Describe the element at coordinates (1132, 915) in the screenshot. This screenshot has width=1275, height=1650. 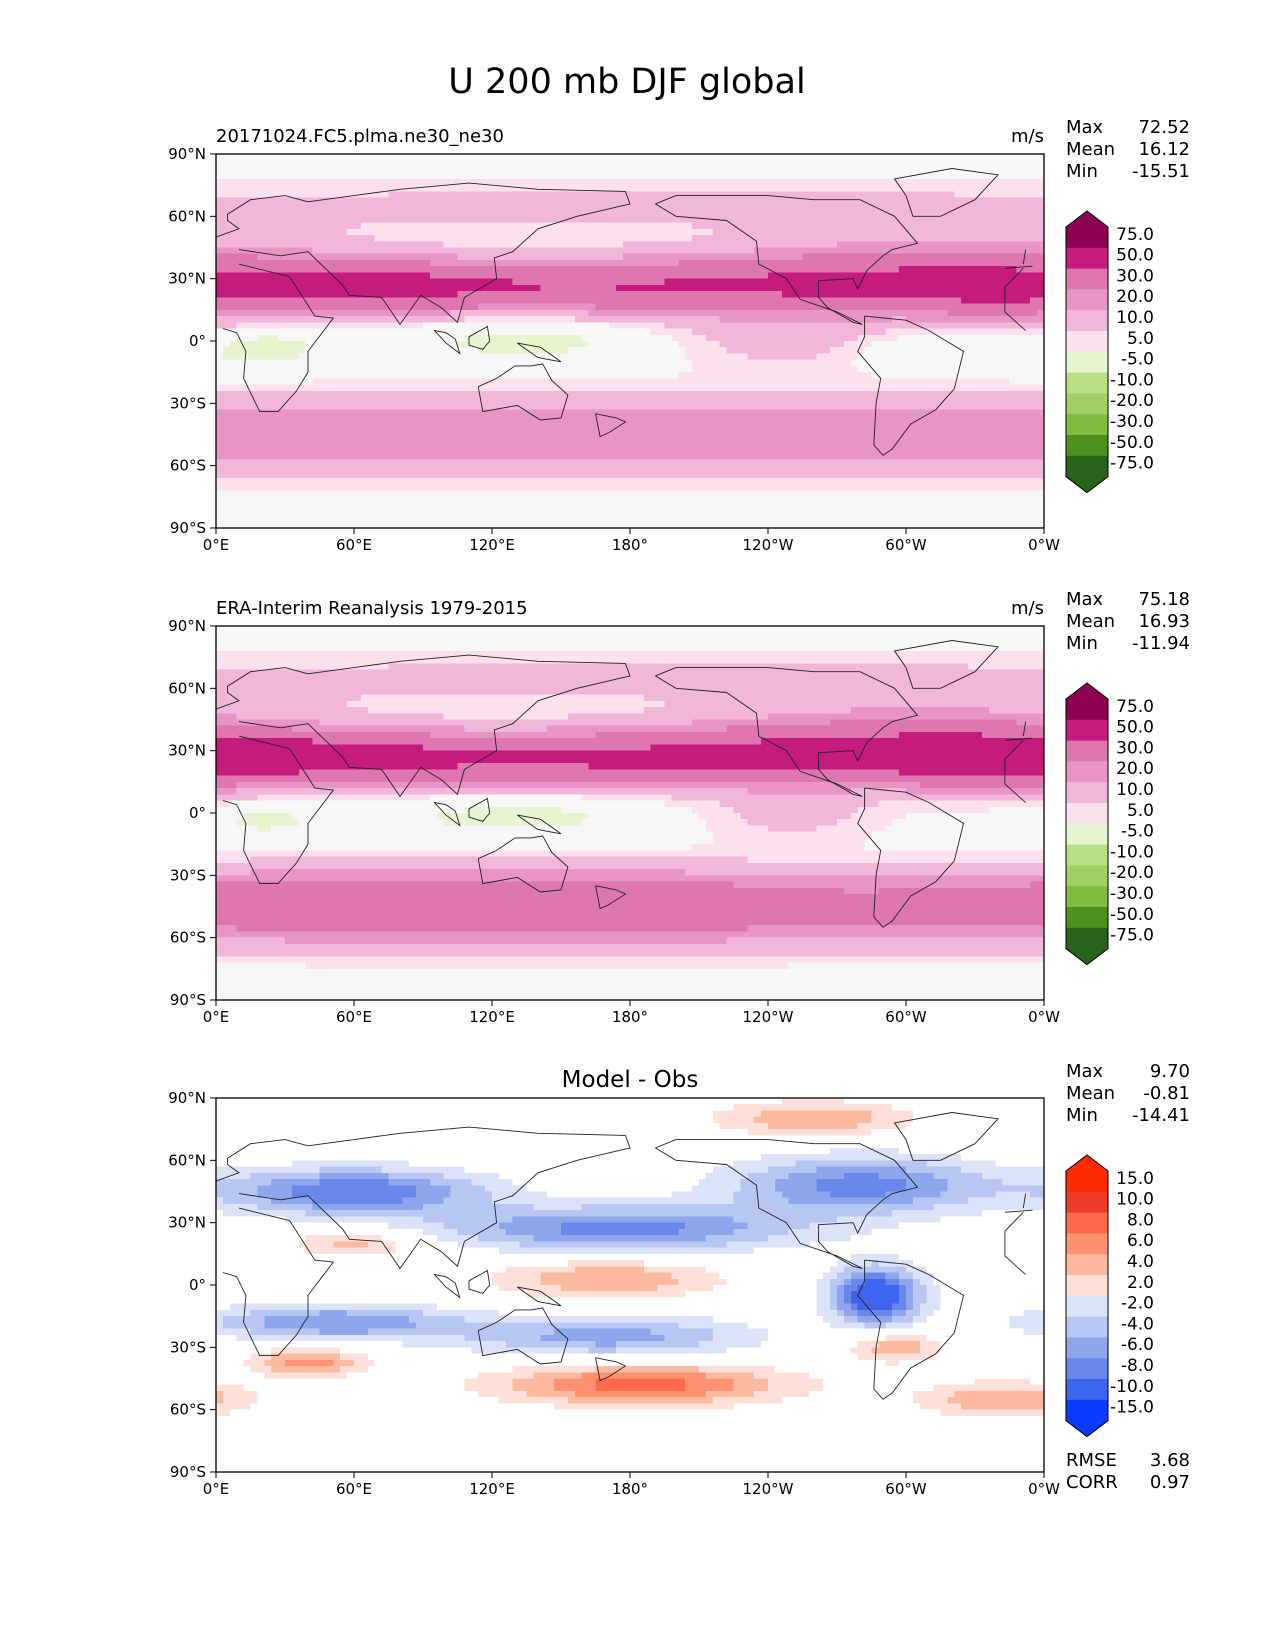
I see `colorbar-label: -50.0` at that location.